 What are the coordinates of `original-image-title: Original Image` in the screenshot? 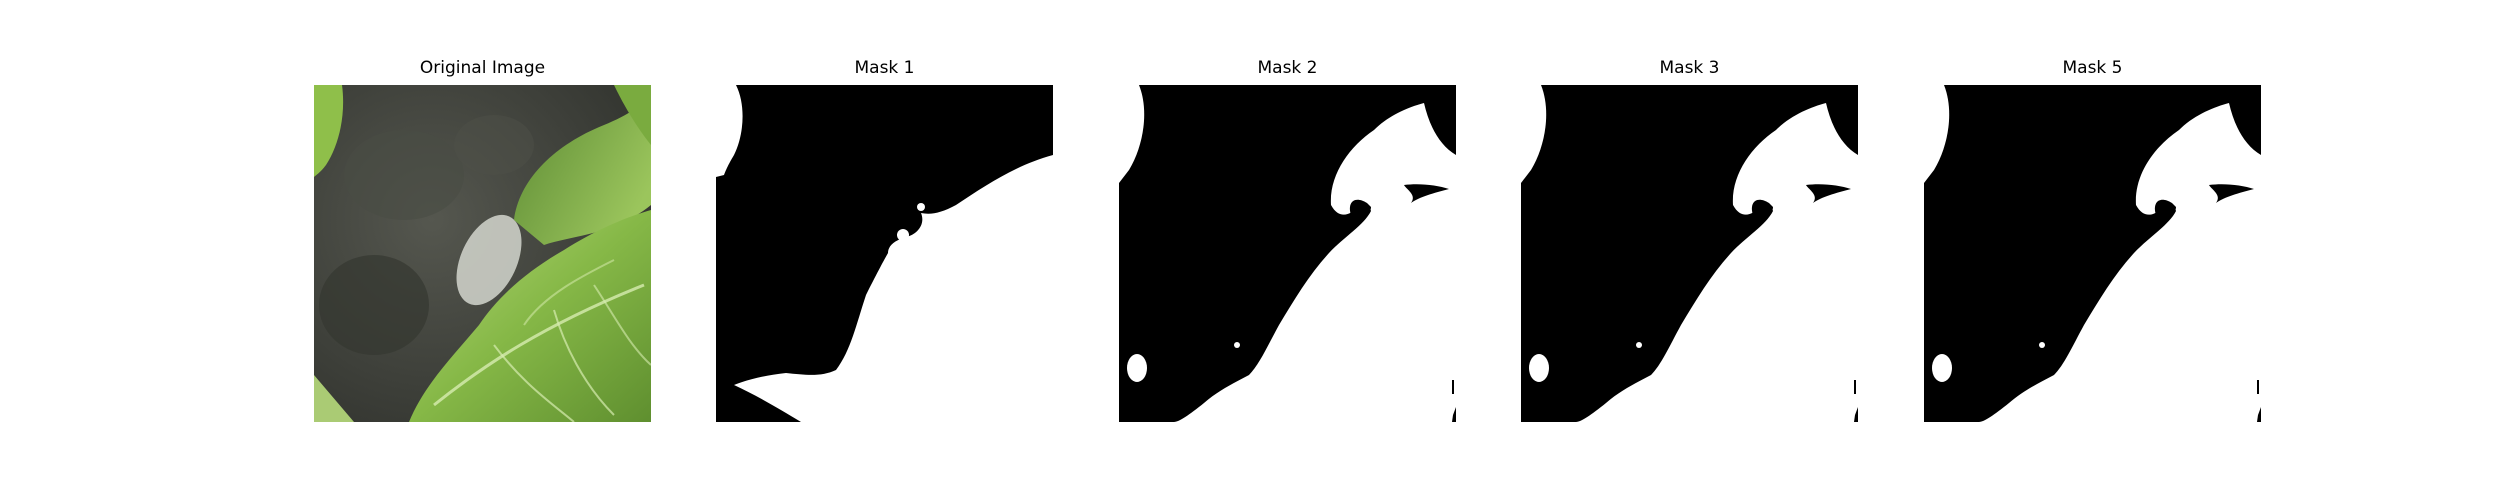 It's located at (482, 68).